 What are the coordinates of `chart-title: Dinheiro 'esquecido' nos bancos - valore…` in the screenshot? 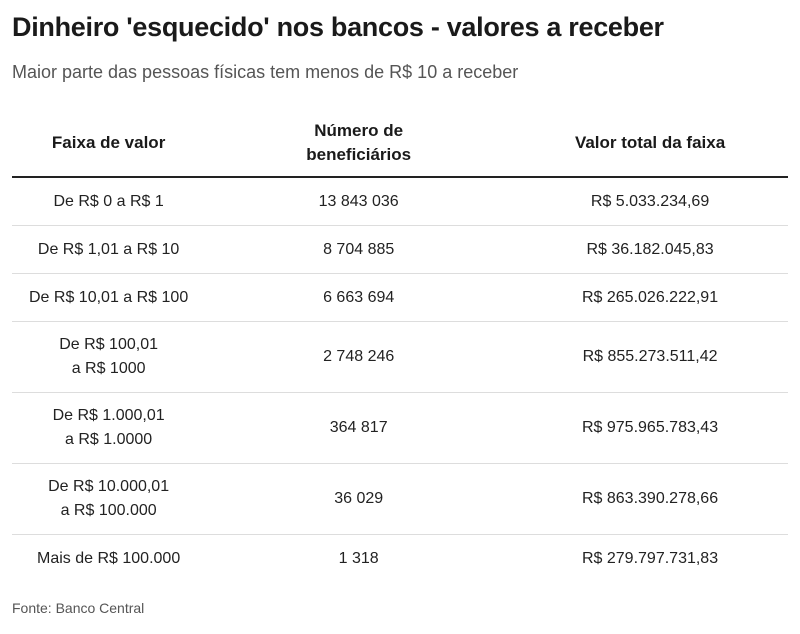 It's located at (338, 27).